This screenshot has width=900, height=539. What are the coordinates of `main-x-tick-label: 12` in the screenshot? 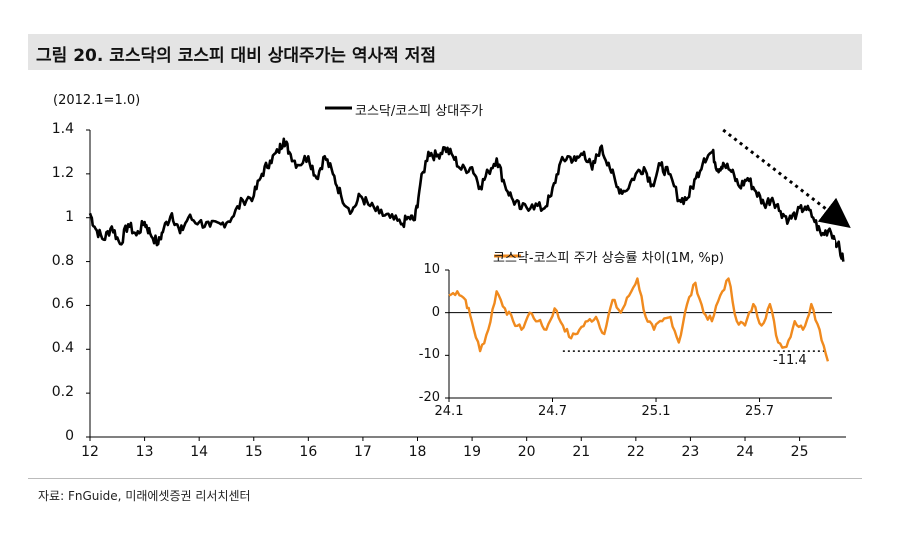 It's located at (90, 452).